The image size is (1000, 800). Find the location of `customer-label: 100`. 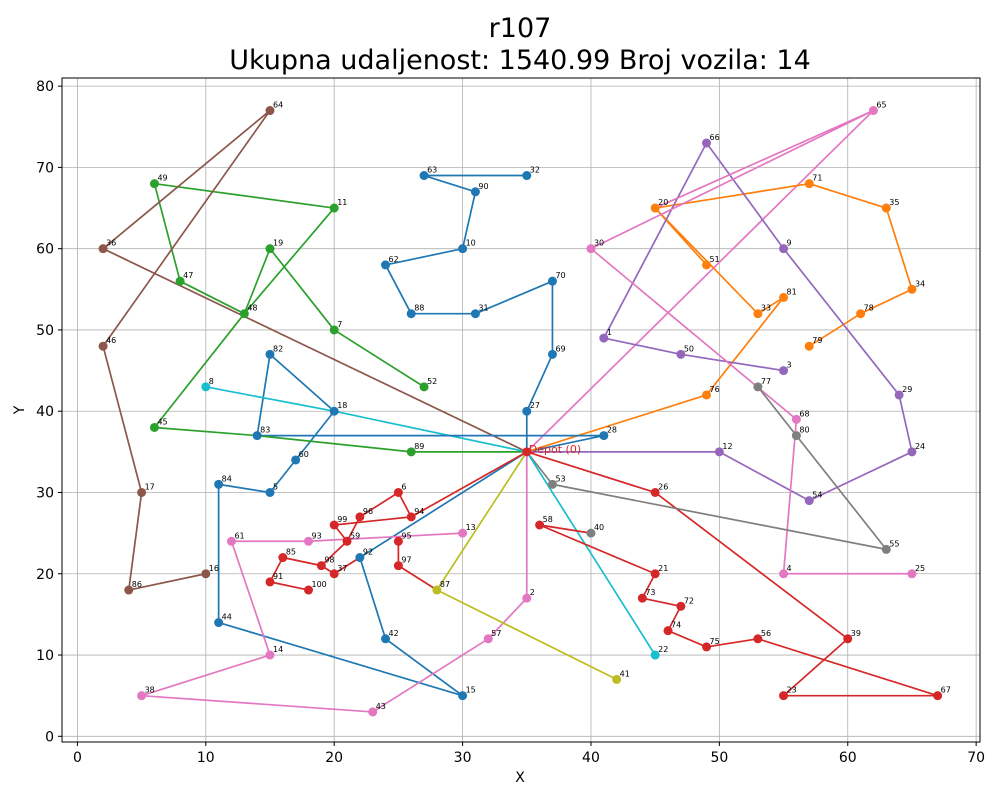

customer-label: 100 is located at coordinates (319, 584).